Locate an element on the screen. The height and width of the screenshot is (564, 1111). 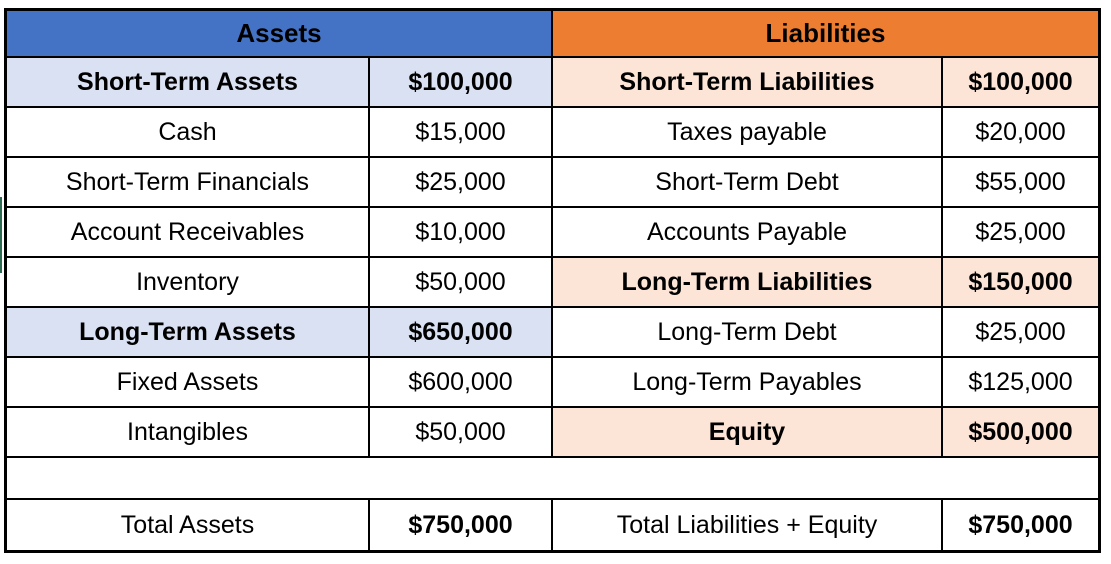
liabilities-label-cell: Long-Term Payables is located at coordinates (748, 383).